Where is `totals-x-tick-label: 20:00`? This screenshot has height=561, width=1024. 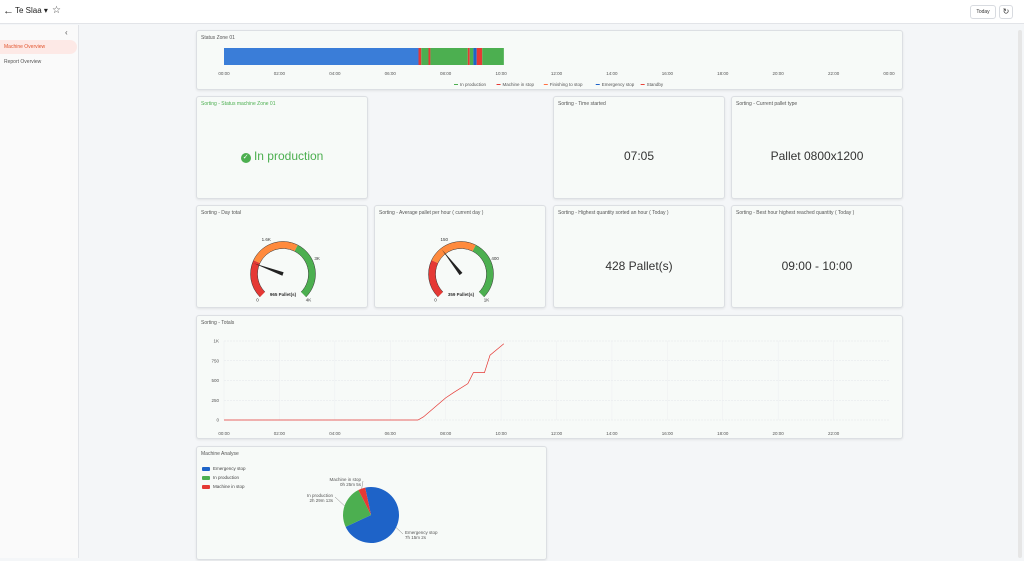 totals-x-tick-label: 20:00 is located at coordinates (779, 433).